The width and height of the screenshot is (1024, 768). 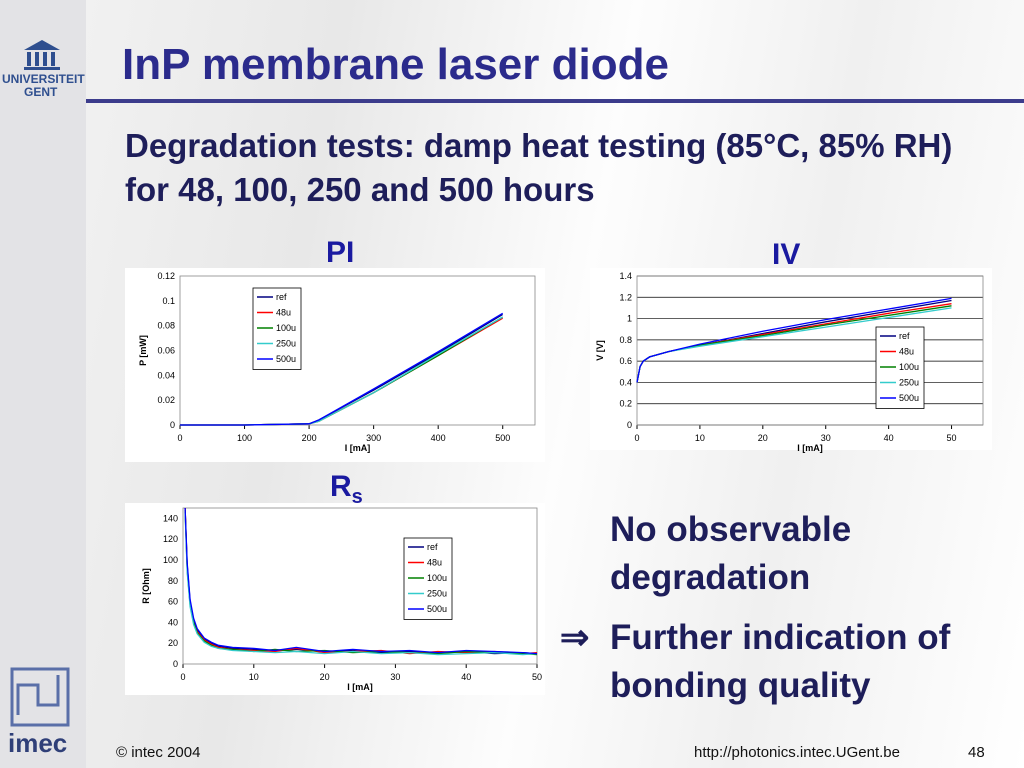 What do you see at coordinates (786, 254) in the screenshot?
I see `chart-title: IV` at bounding box center [786, 254].